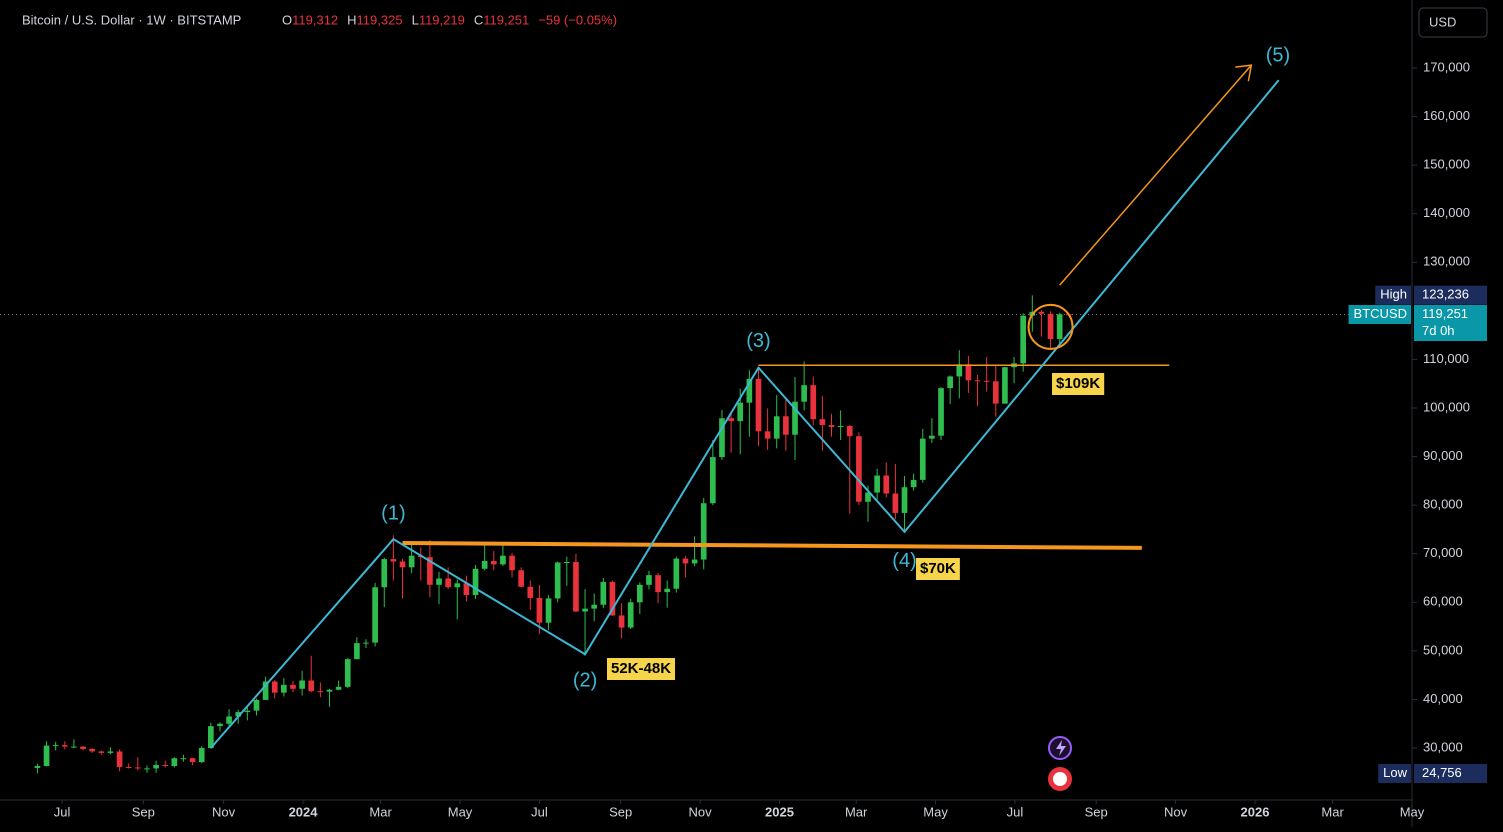  I want to click on legend-value: −59 (−0.05%), so click(577, 19).